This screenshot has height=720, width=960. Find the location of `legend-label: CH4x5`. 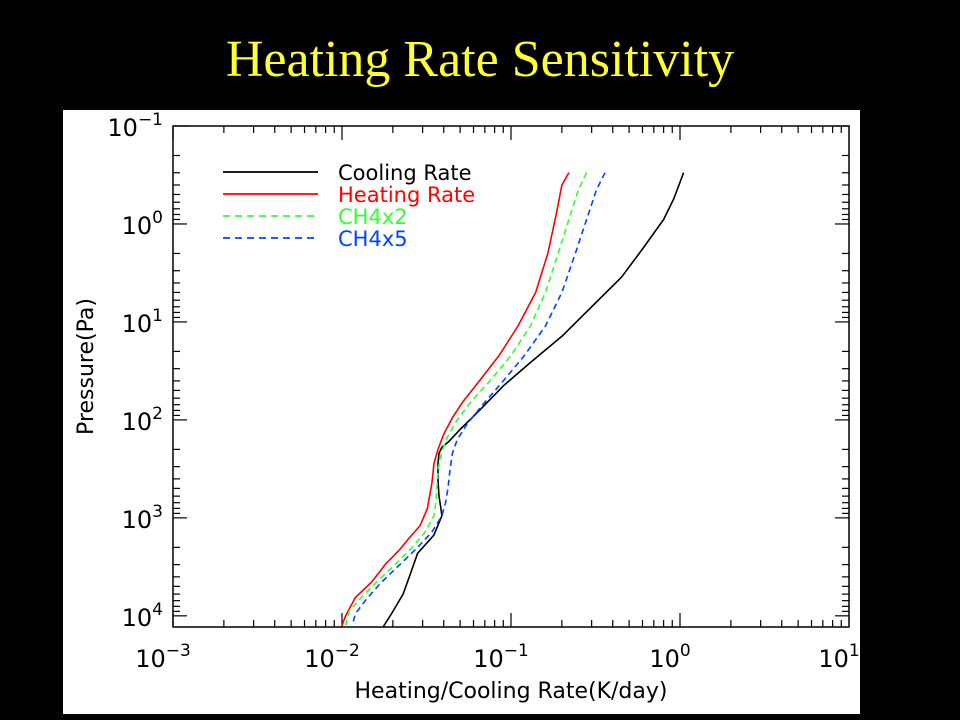

legend-label: CH4x5 is located at coordinates (373, 239).